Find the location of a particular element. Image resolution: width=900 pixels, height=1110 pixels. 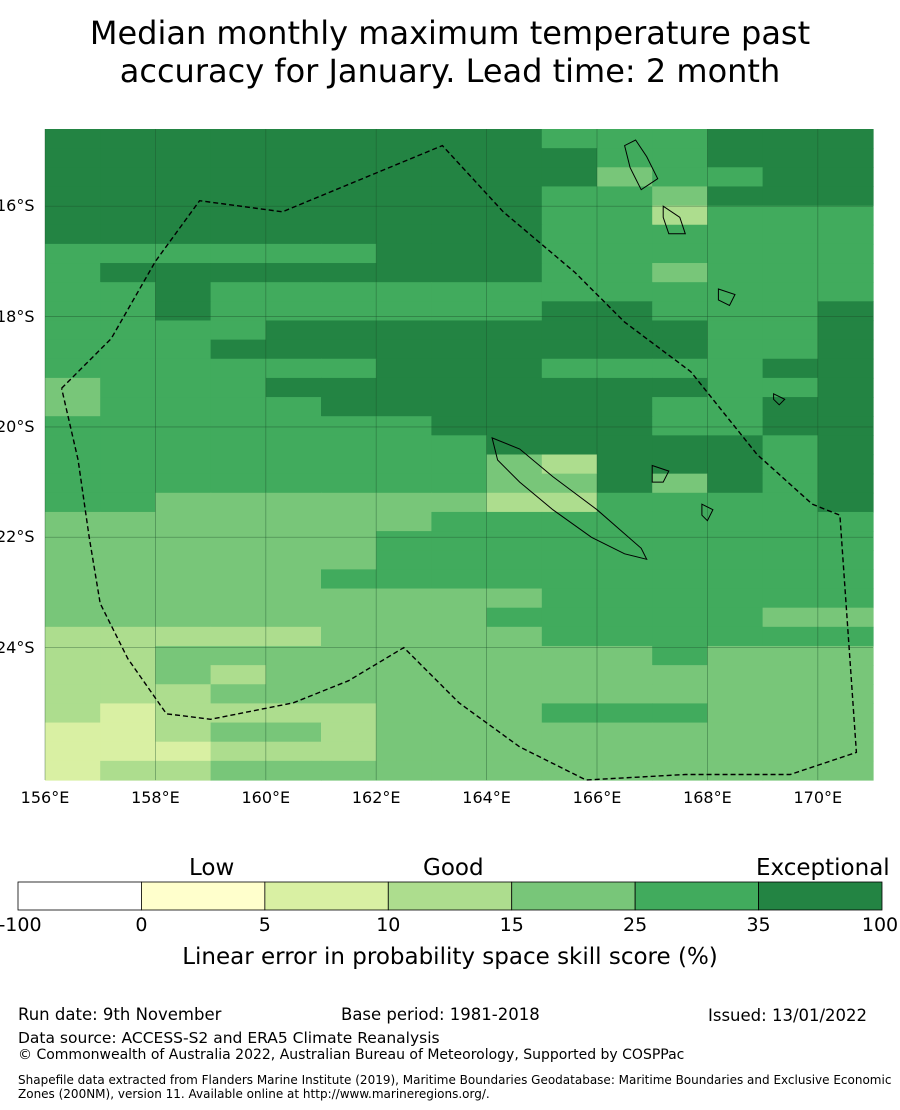

lon-tick-label: 168°E is located at coordinates (707, 797).